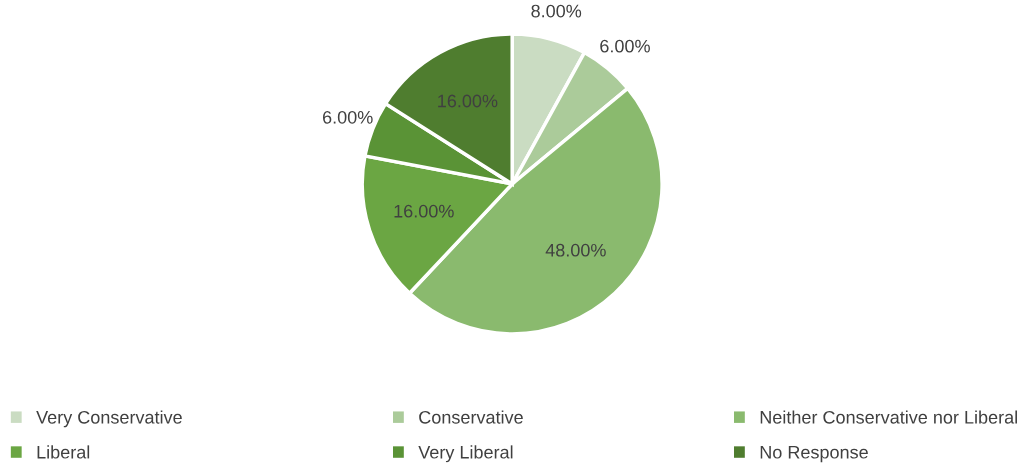  Describe the element at coordinates (556, 11) in the screenshot. I see `data-label: 8.00%` at that location.